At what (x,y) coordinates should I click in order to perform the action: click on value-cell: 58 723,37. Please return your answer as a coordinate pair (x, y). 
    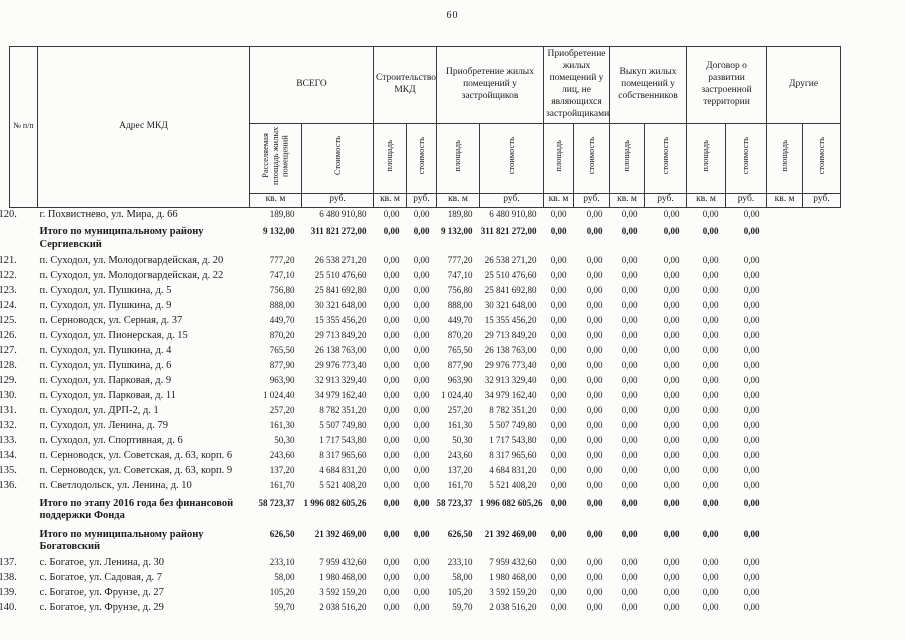
    Looking at the image, I should click on (454, 502).